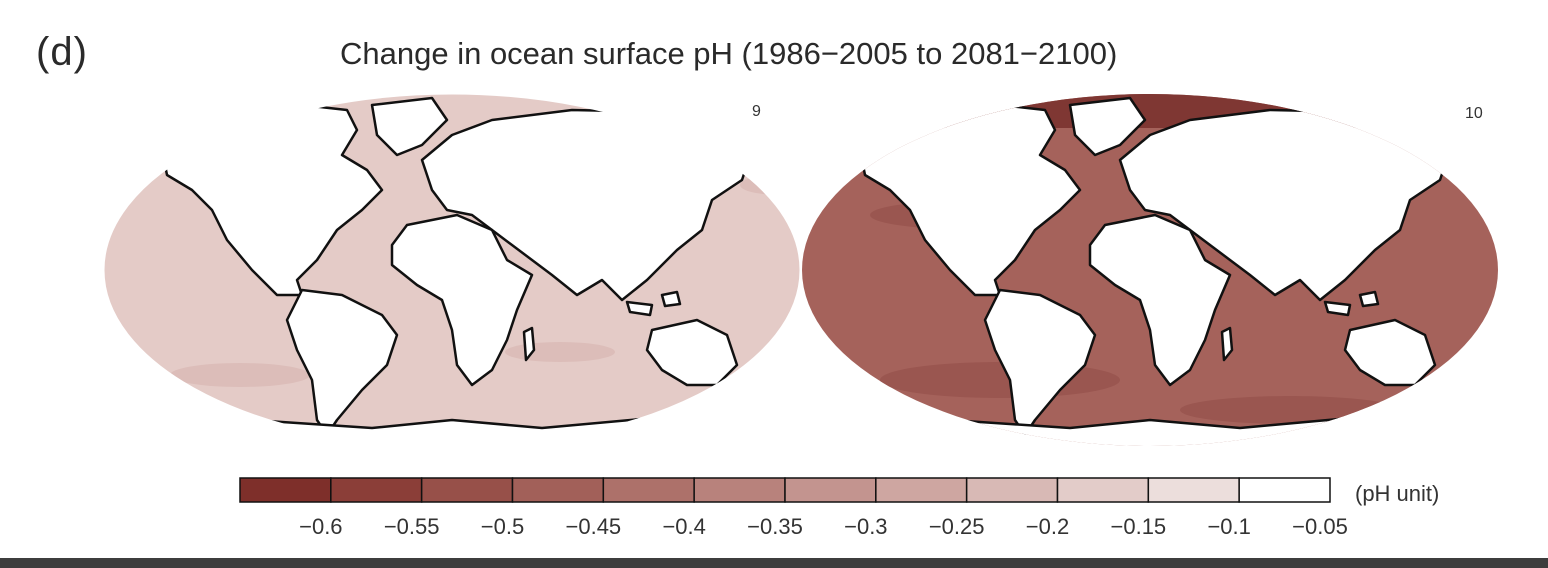 Image resolution: width=1548 pixels, height=568 pixels. What do you see at coordinates (1229, 526) in the screenshot?
I see `colorbar-tick-label: −0.1` at bounding box center [1229, 526].